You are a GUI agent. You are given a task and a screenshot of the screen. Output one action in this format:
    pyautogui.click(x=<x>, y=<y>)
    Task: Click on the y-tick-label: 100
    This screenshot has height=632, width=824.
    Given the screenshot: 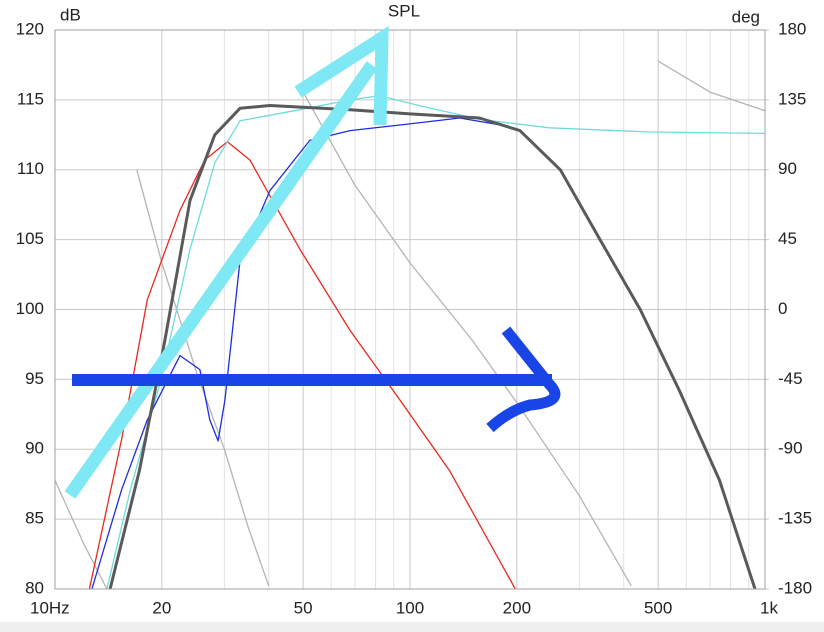 What is the action you would take?
    pyautogui.click(x=30, y=308)
    